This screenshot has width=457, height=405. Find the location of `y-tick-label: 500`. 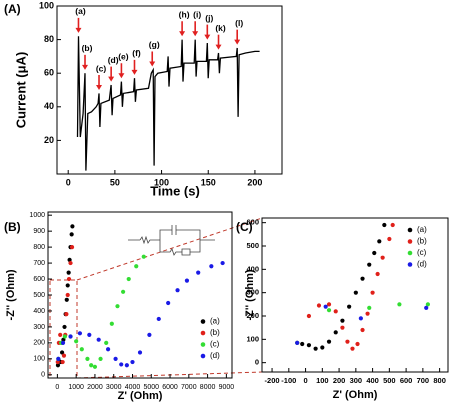

y-tick-label: 500 is located at coordinates (39, 295).